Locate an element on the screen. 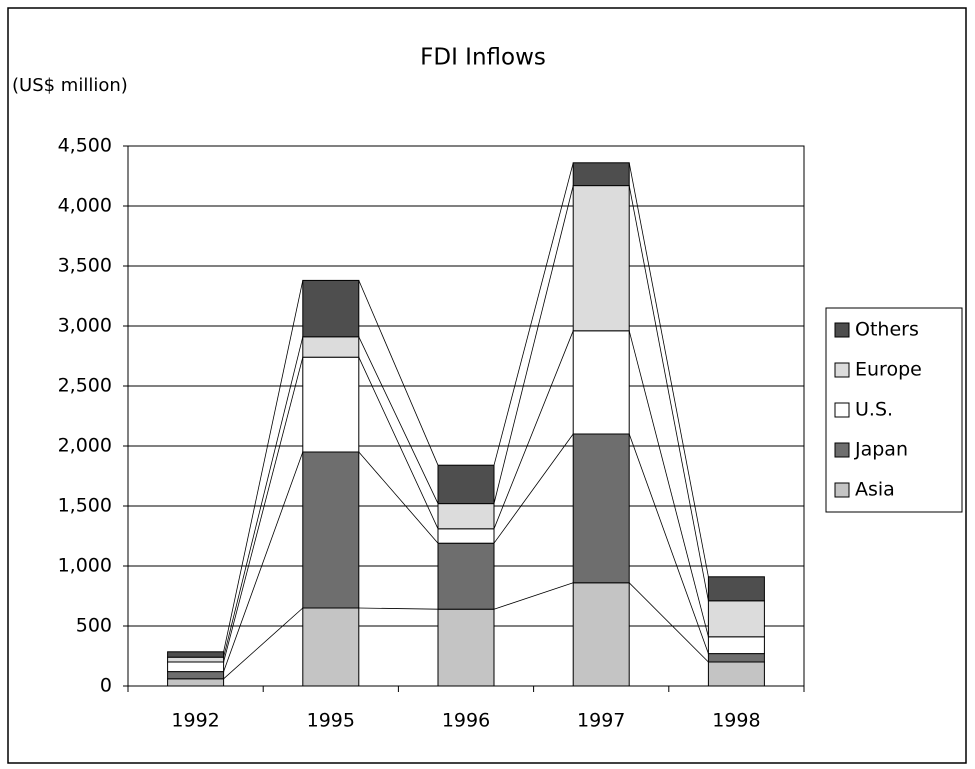 The width and height of the screenshot is (975, 769). x-tick-label: 1995 is located at coordinates (331, 721).